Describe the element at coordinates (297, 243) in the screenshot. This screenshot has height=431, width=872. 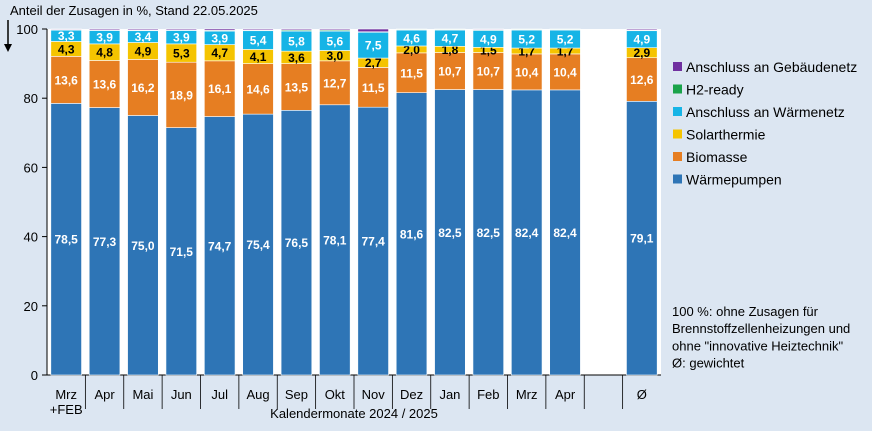
I see `data-label: 76,5` at that location.